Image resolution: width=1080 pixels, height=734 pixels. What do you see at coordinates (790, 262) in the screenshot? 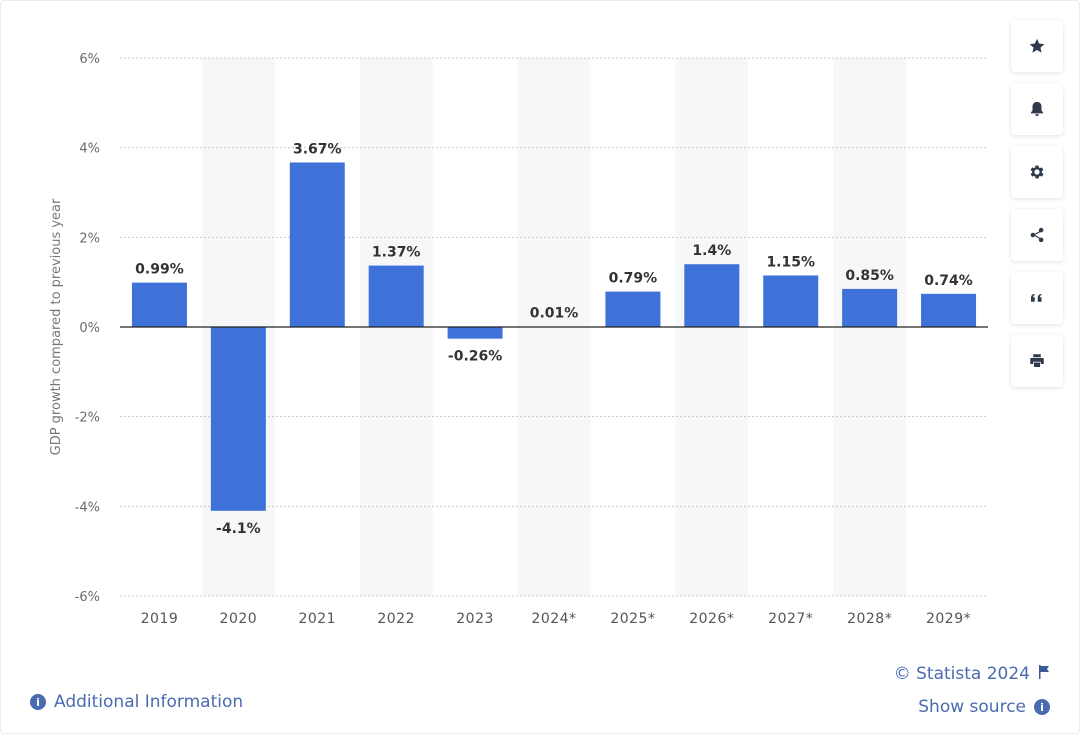
I see `data-label: 1.15%` at bounding box center [790, 262].